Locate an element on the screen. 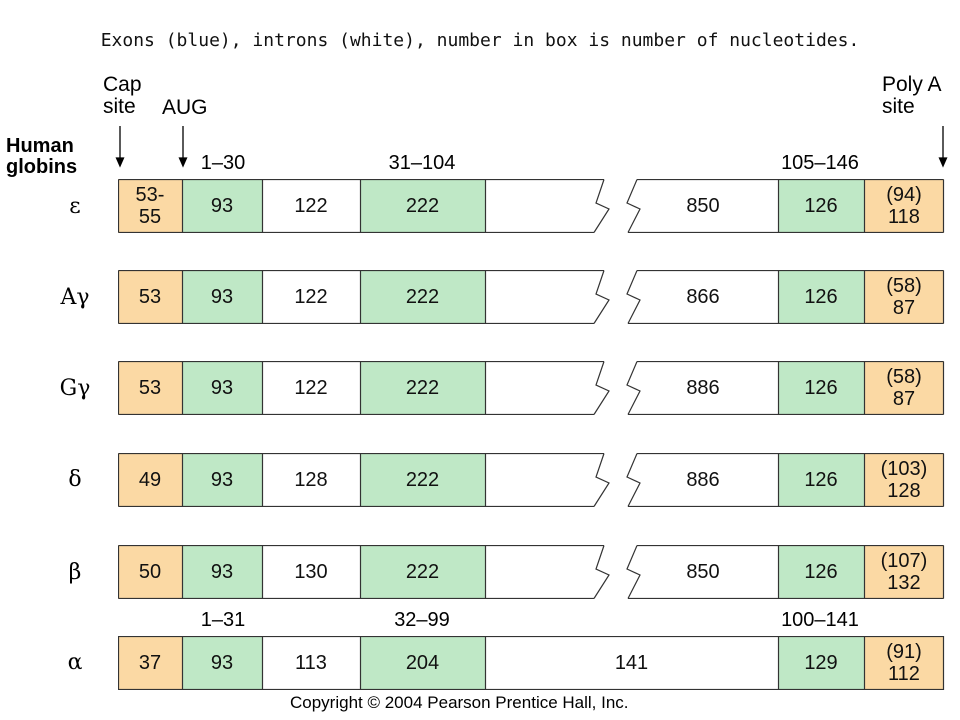 This screenshot has width=960, height=720. utr5-box: 53 is located at coordinates (150, 388).